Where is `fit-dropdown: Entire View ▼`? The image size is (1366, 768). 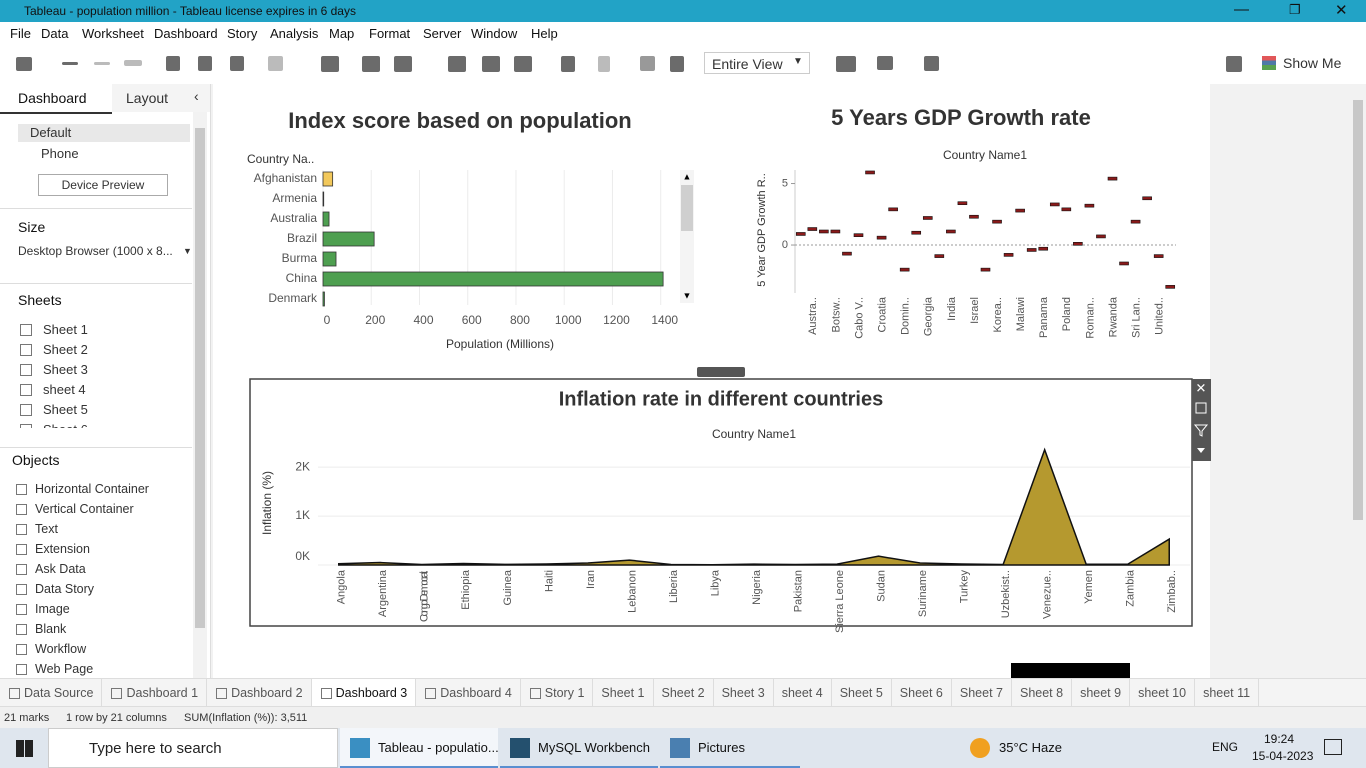
fit-dropdown: Entire View ▼ is located at coordinates (757, 63).